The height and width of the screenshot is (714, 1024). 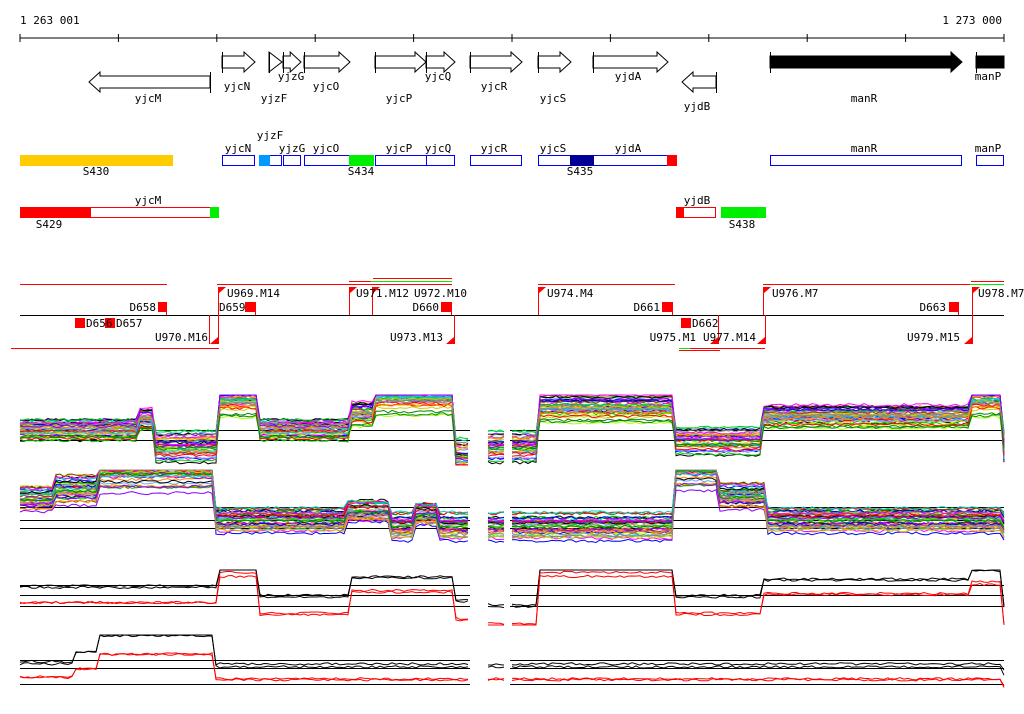 I want to click on gene-arrow-yjcO, so click(x=327, y=62).